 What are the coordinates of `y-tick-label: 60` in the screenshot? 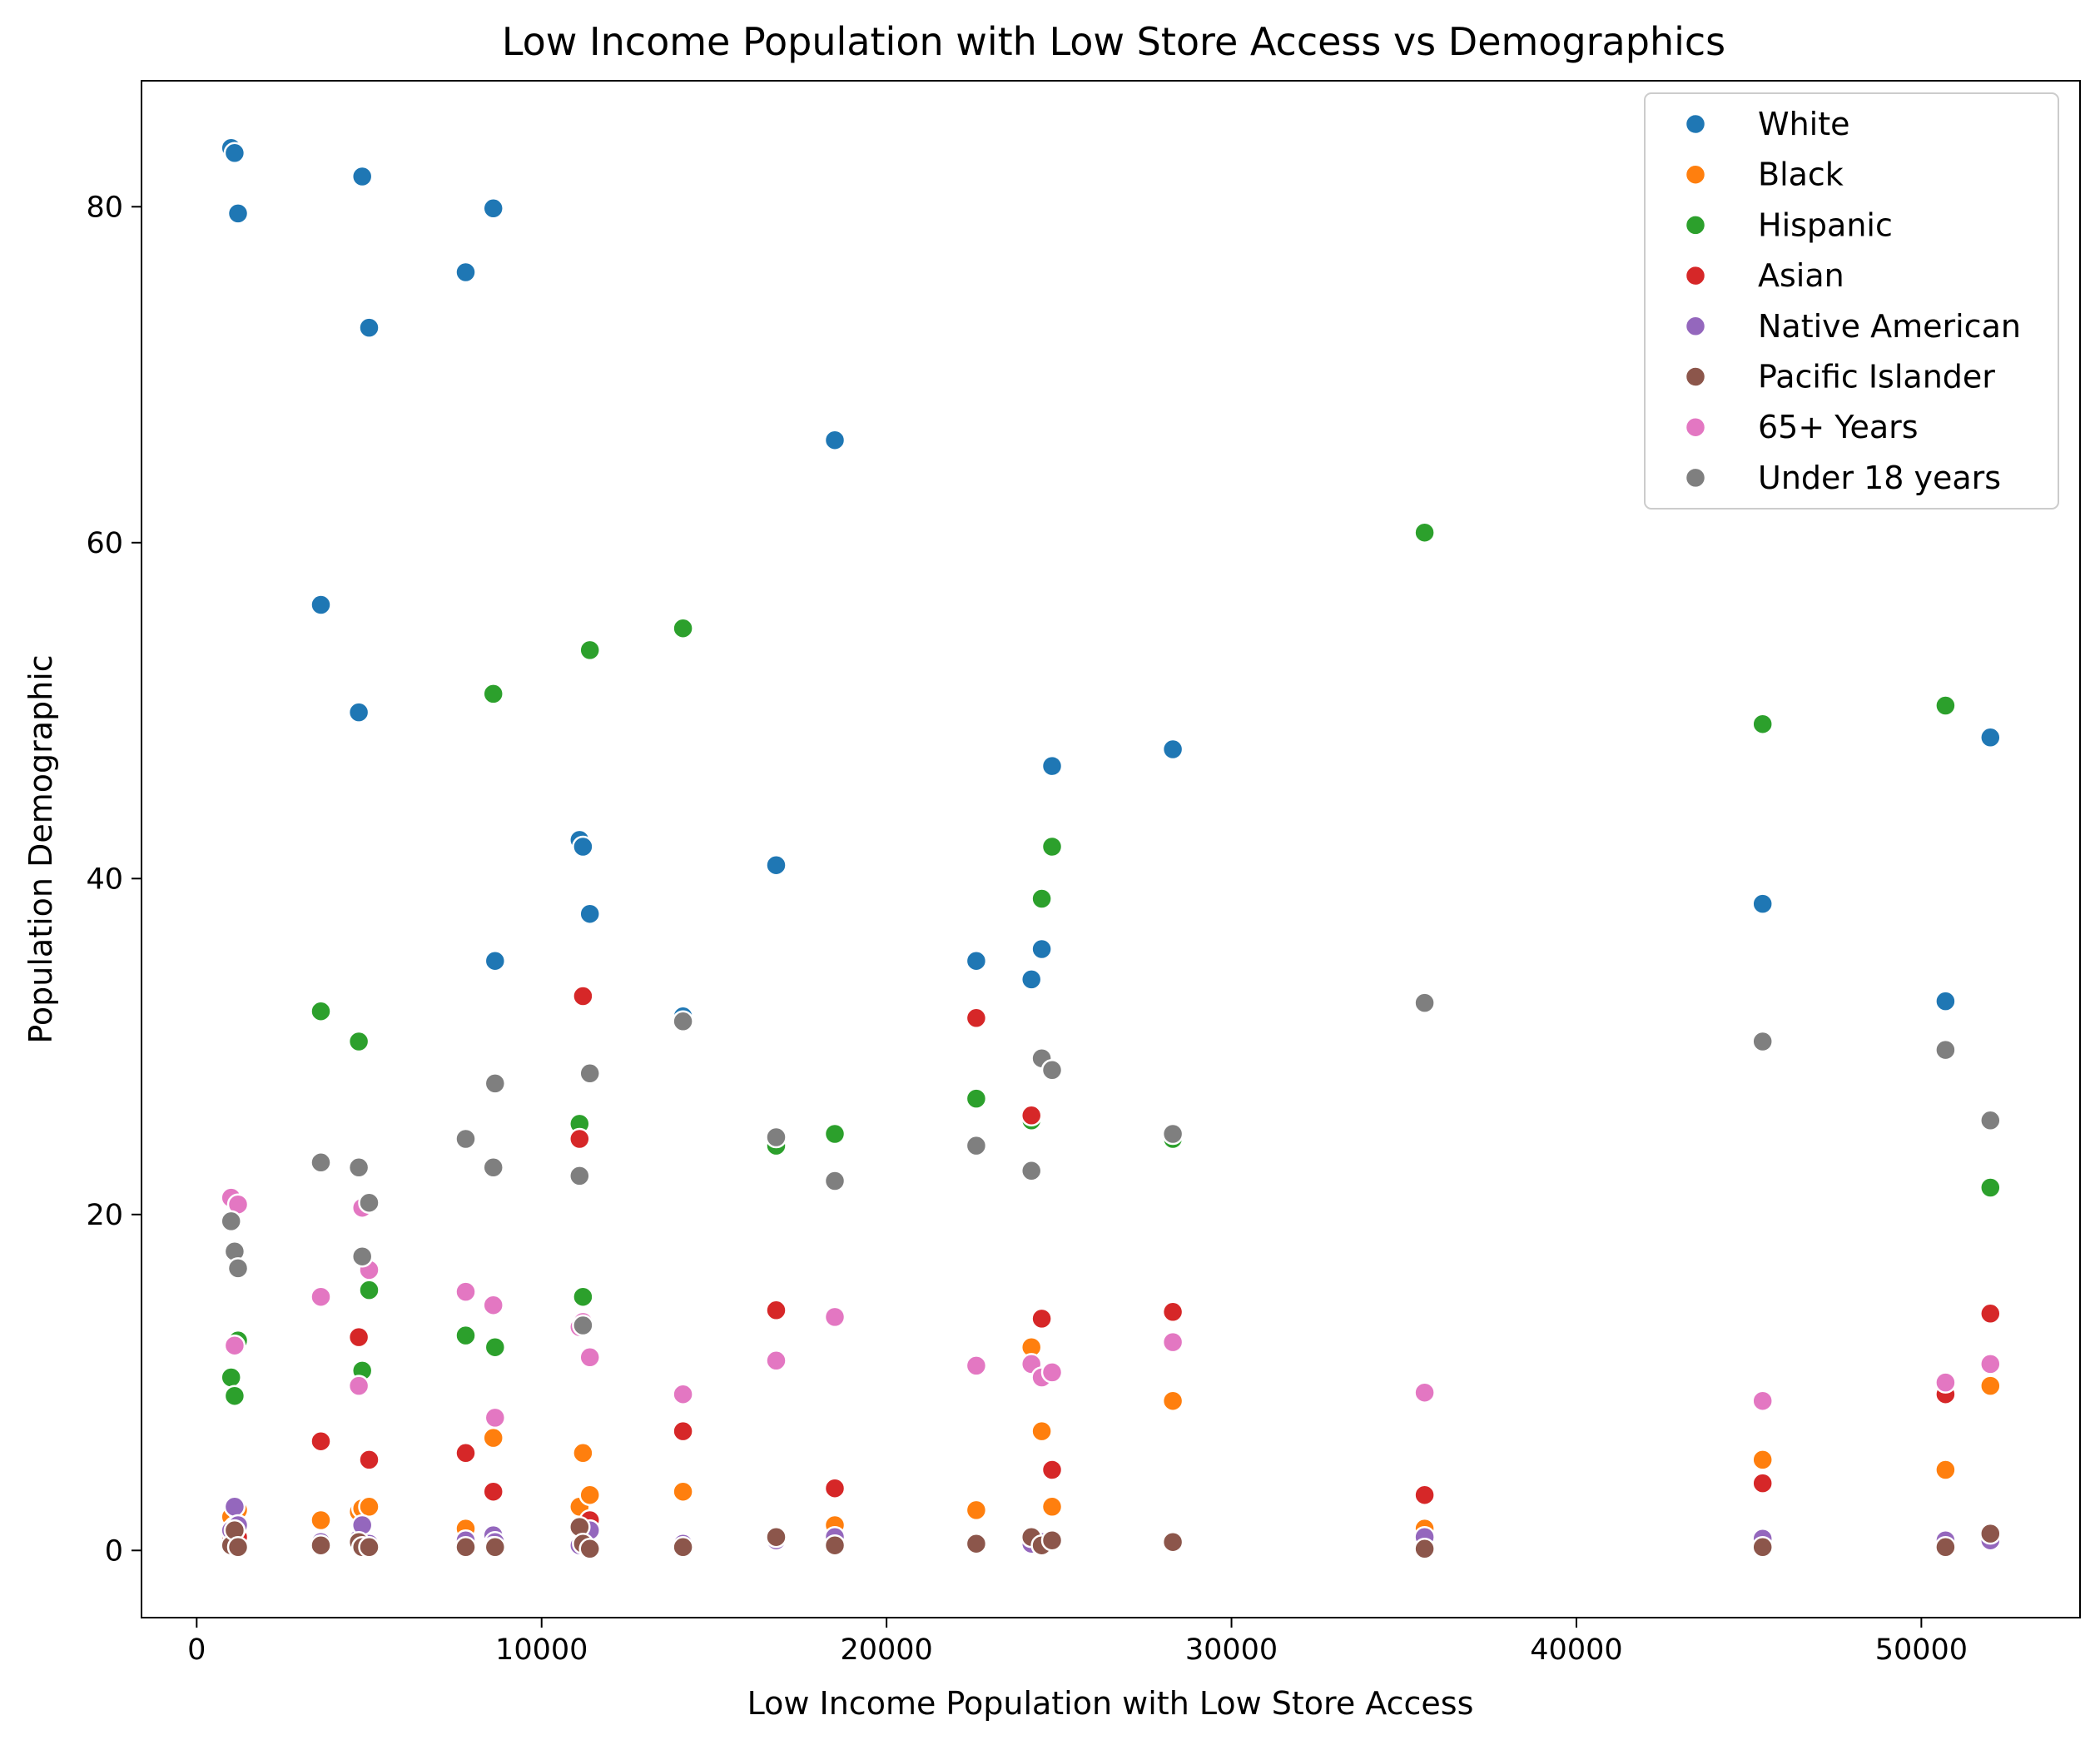 It's located at (104, 543).